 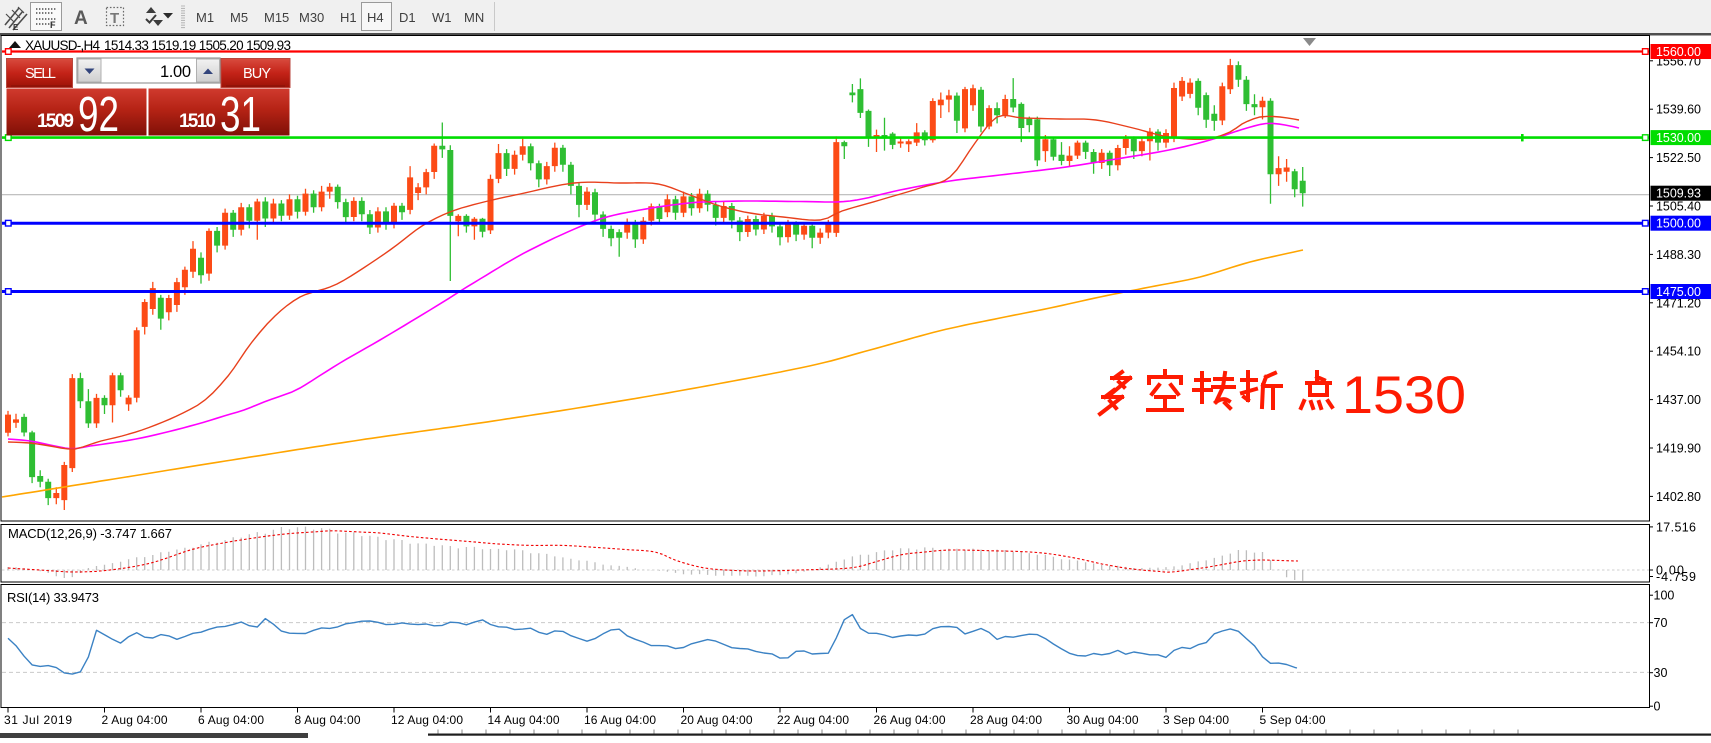 What do you see at coordinates (1661, 673) in the screenshot?
I see `svg-text: 30` at bounding box center [1661, 673].